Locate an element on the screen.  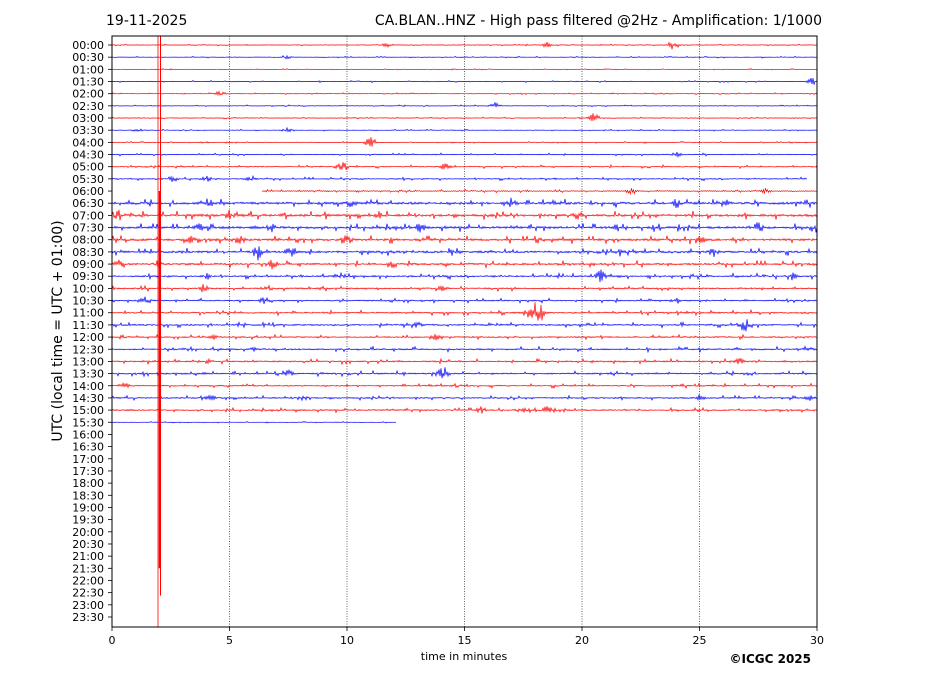
y-tick-label: 00:30 is located at coordinates (88, 57).